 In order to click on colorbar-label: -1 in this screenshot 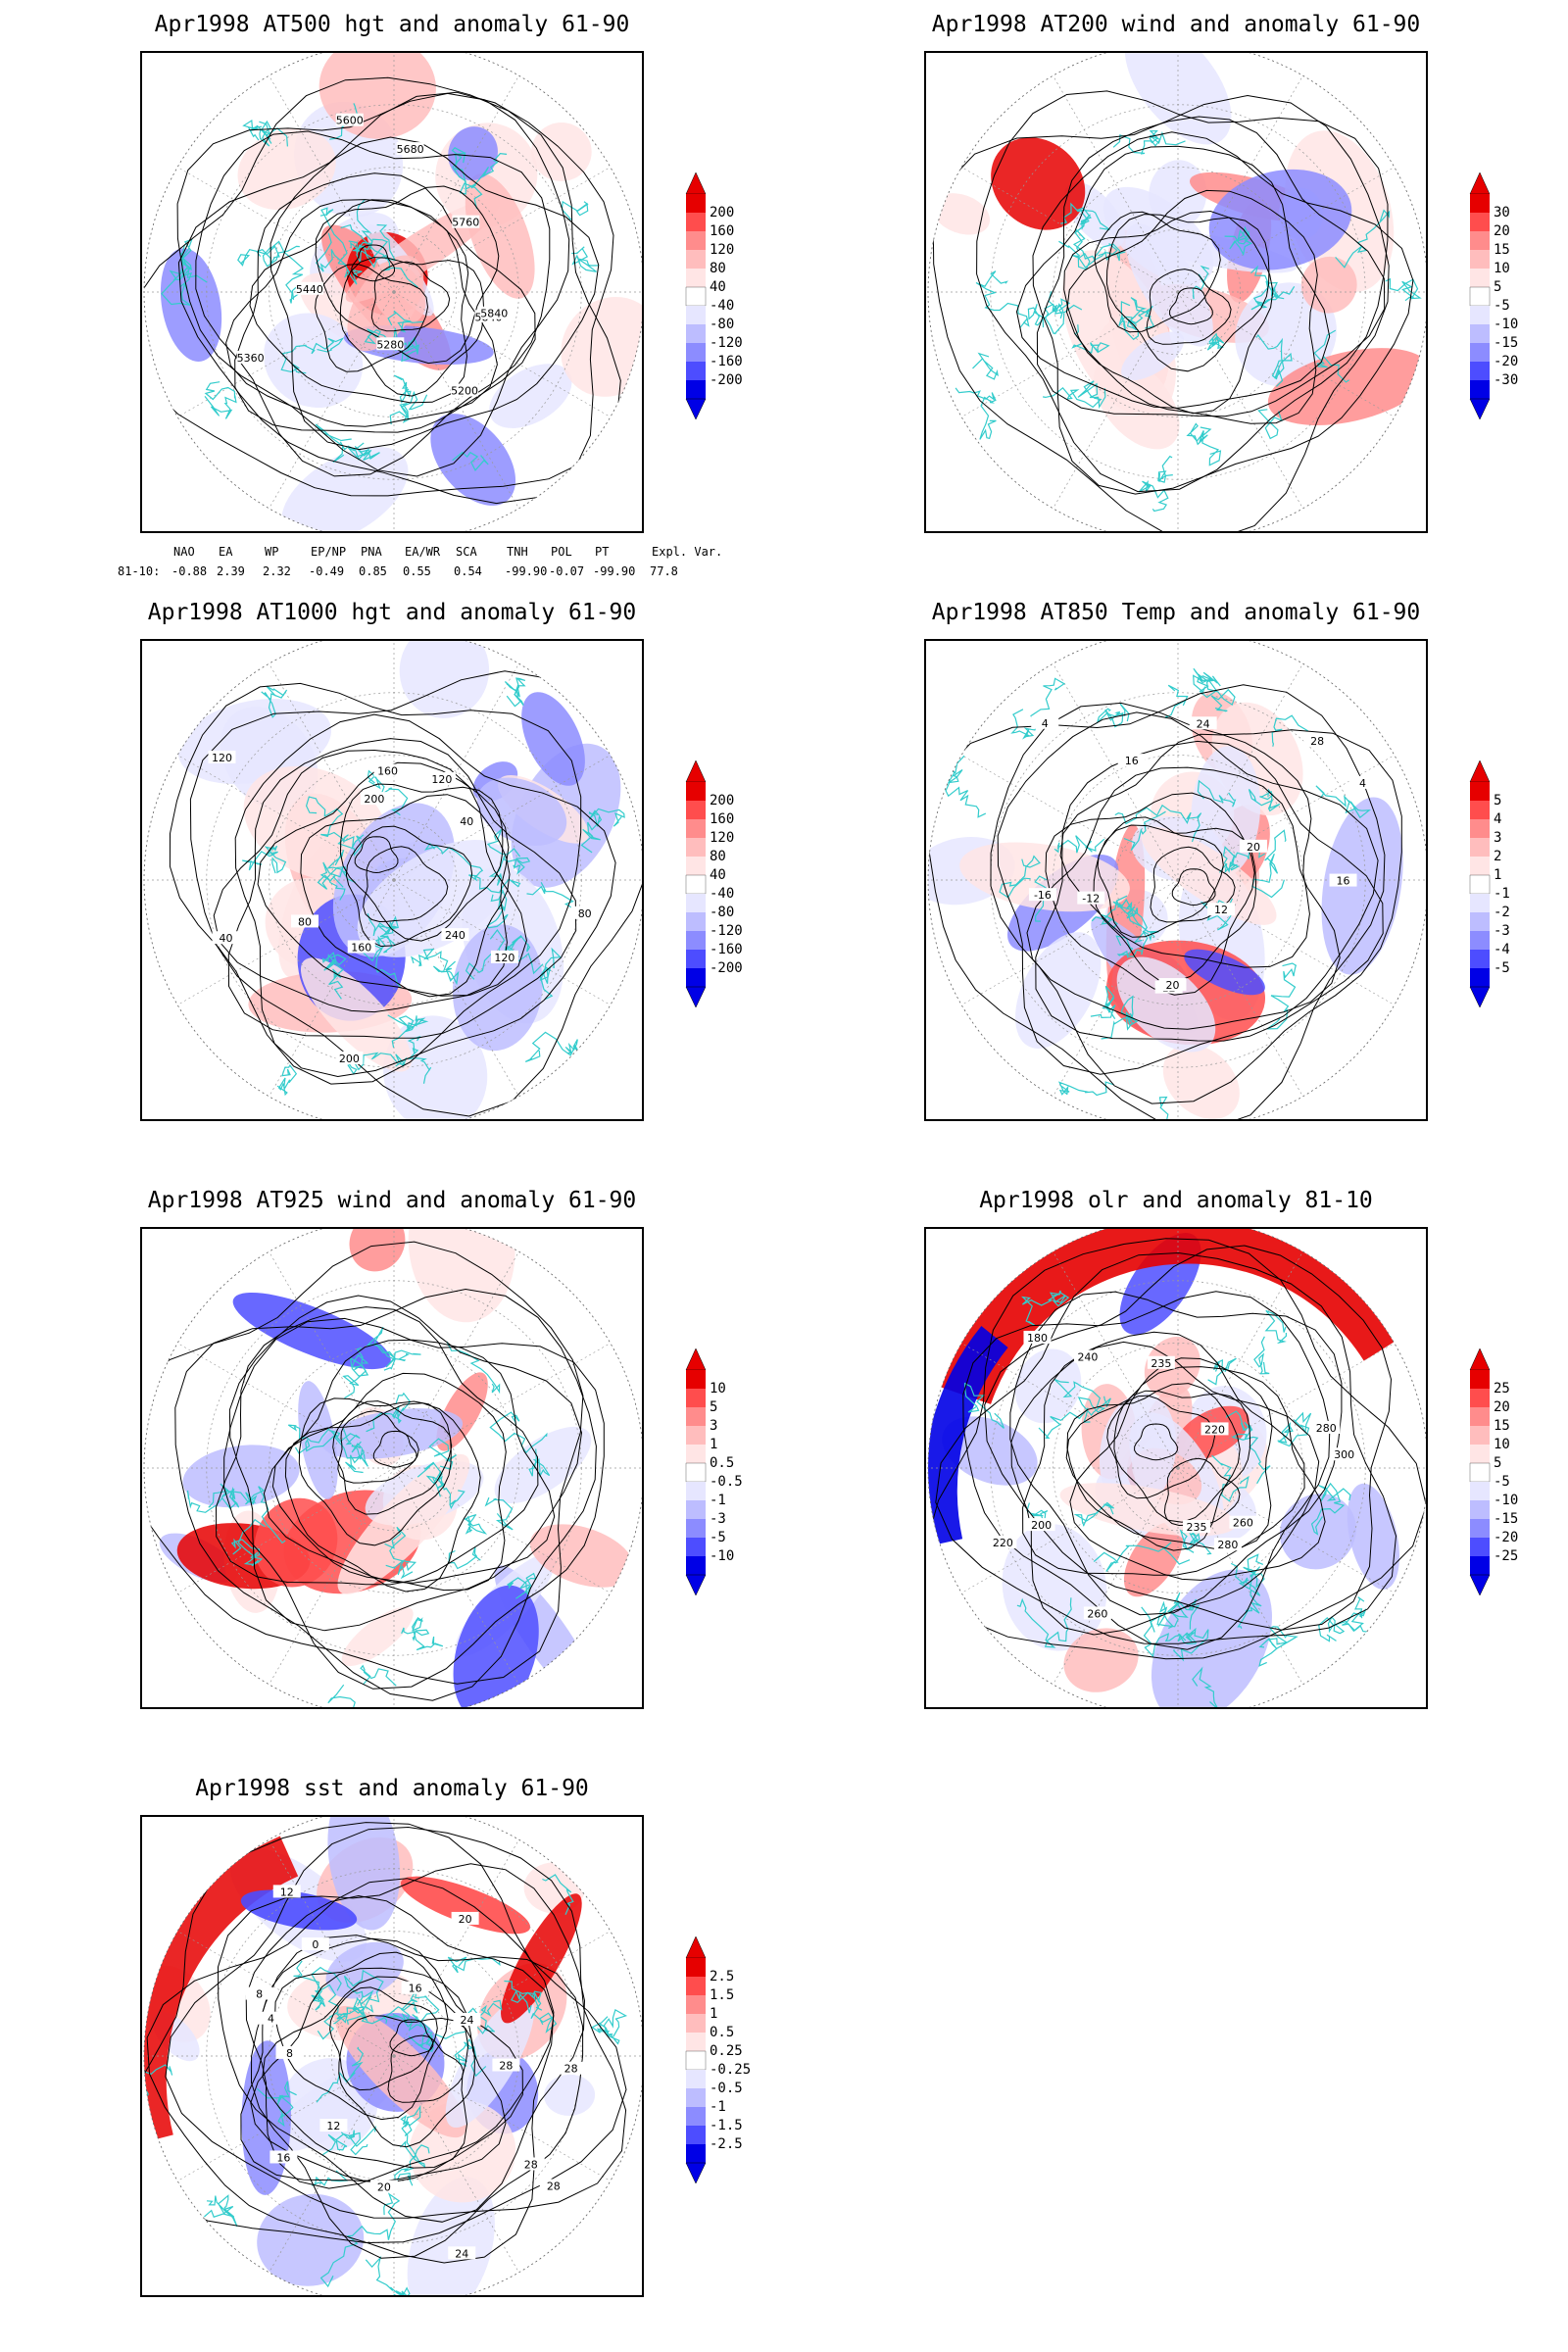, I will do `click(1502, 894)`.